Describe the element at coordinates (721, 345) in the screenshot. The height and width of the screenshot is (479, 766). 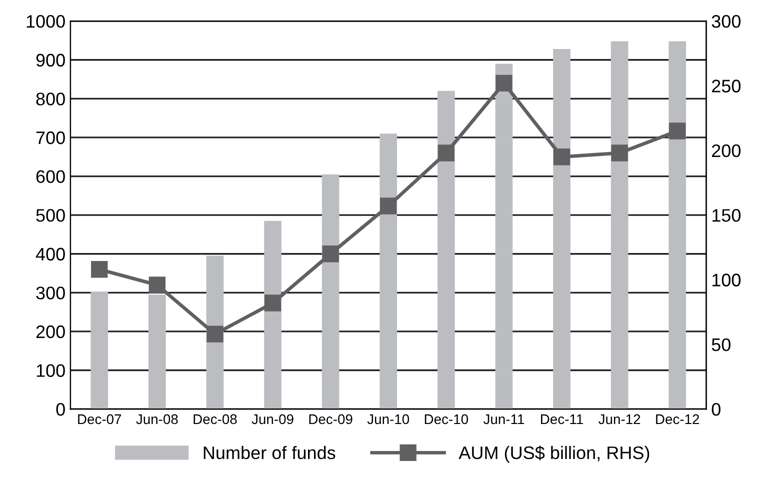
I see `y2-tick-label: 50` at that location.